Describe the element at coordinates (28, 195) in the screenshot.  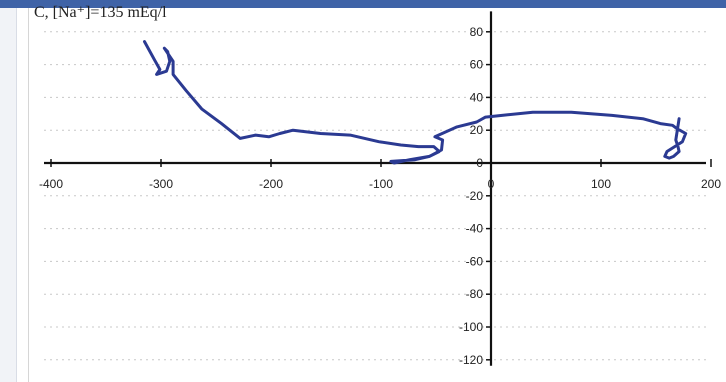
I see `left-border-line` at that location.